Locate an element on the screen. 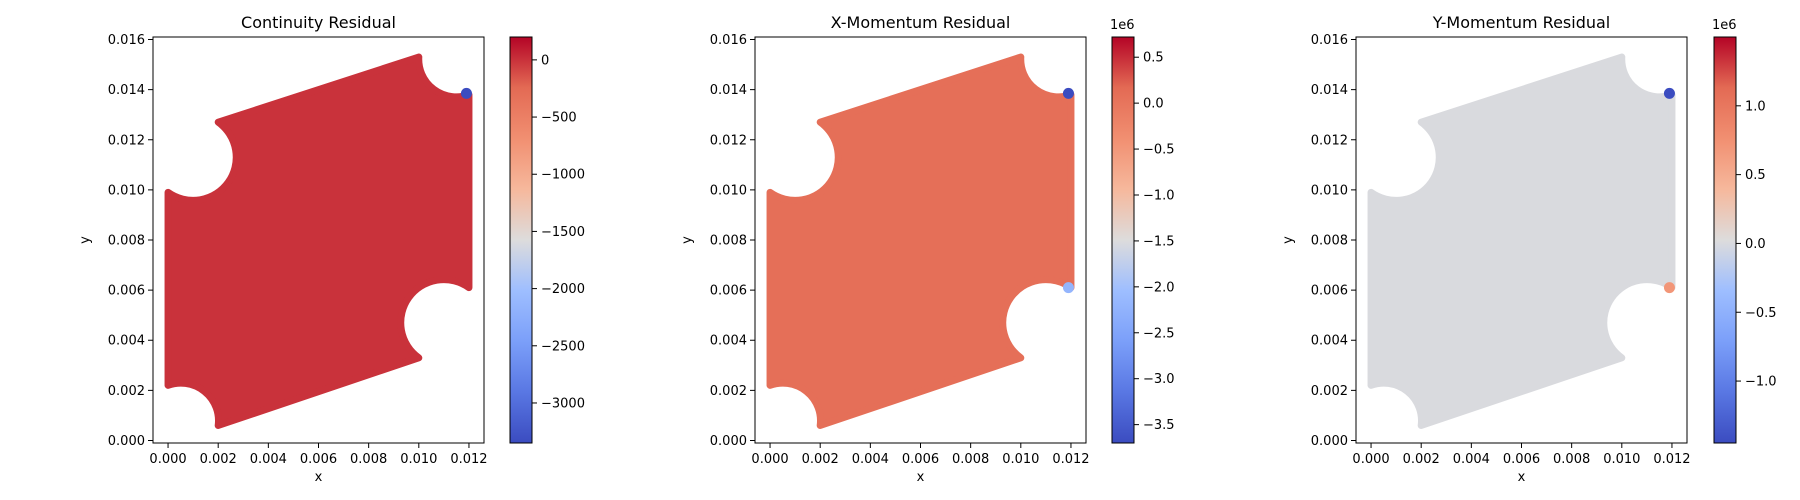 This screenshot has width=1800, height=500. colorbar-tick-label: −3.0 is located at coordinates (1159, 379).